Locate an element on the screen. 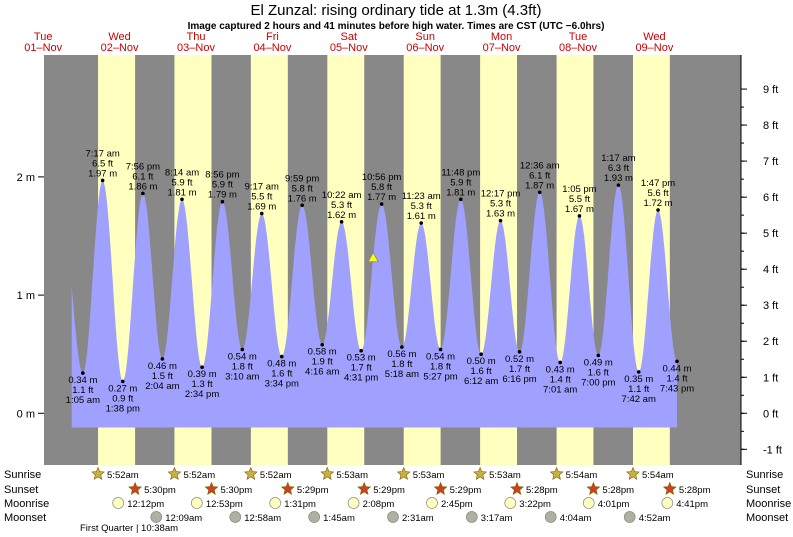 This screenshot has width=793, height=537. current-tide-marker-group is located at coordinates (373, 257).